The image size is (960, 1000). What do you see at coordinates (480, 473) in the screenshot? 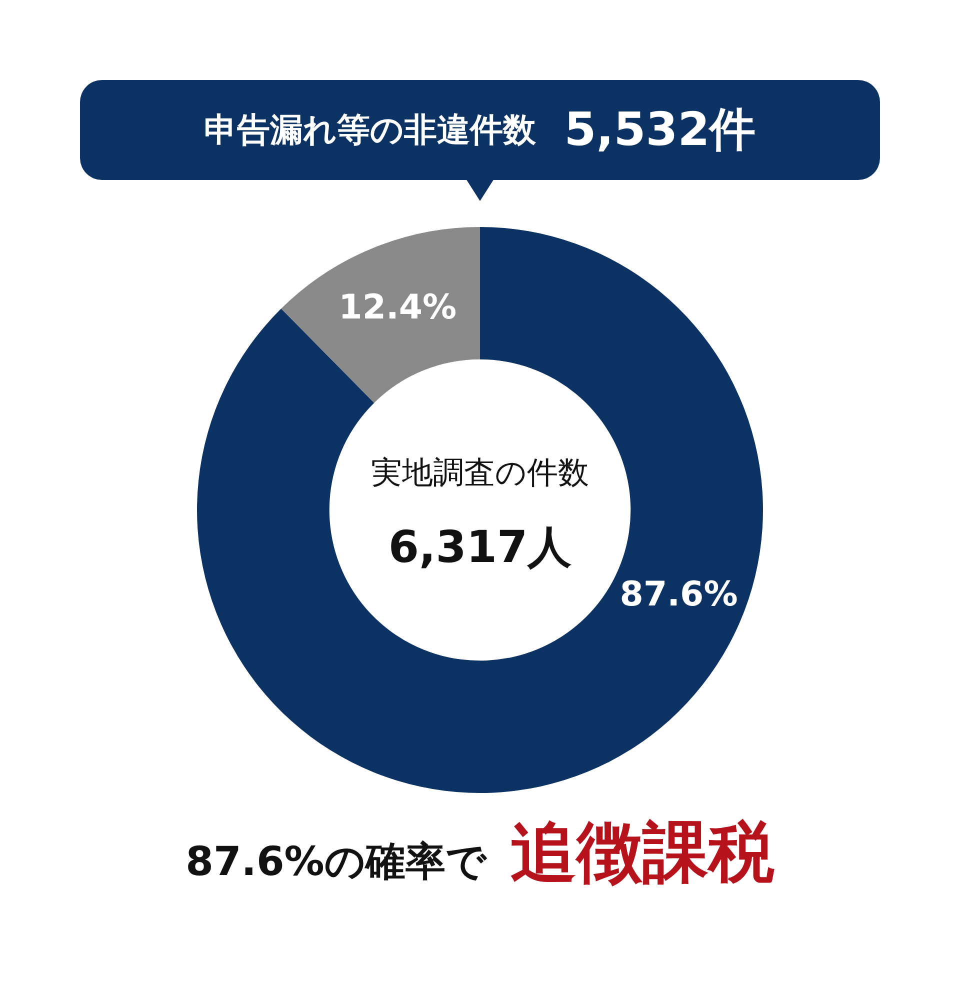
I see `text: 実地調査の件数` at bounding box center [480, 473].